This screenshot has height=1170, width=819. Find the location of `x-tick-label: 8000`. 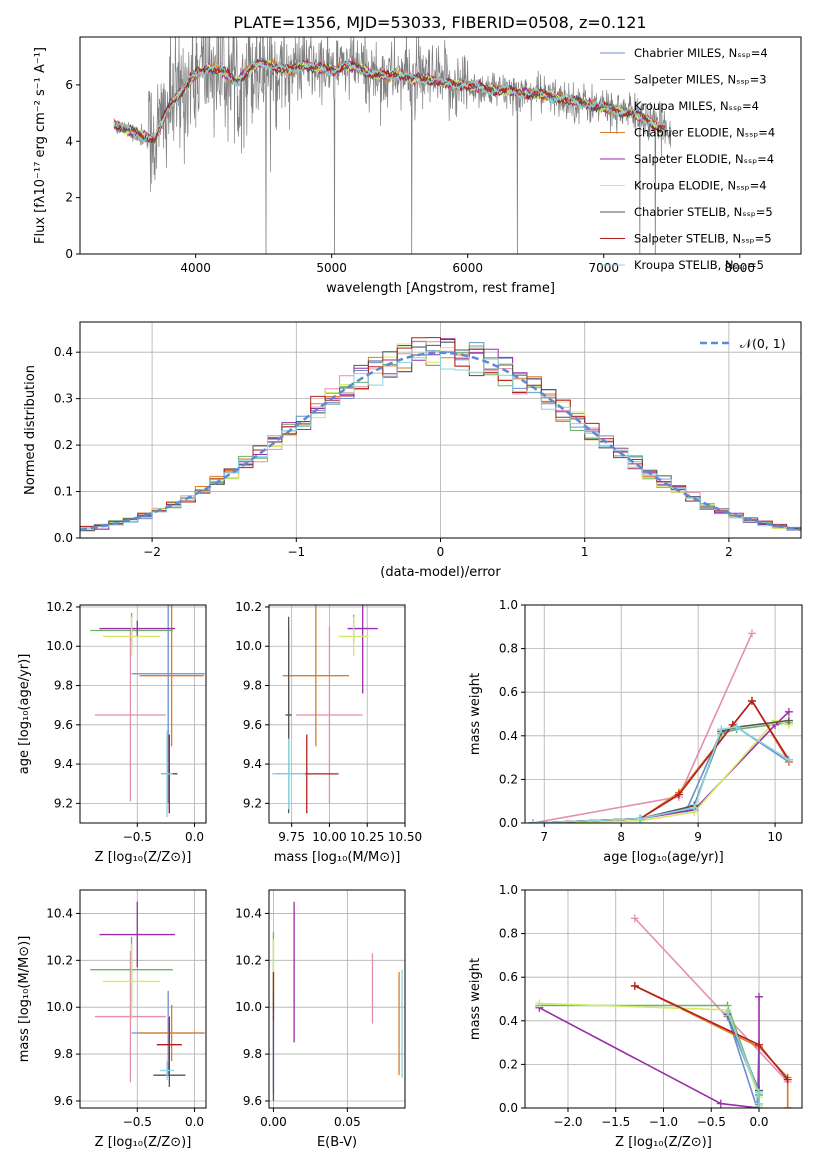

x-tick-label: 8000 is located at coordinates (740, 268).